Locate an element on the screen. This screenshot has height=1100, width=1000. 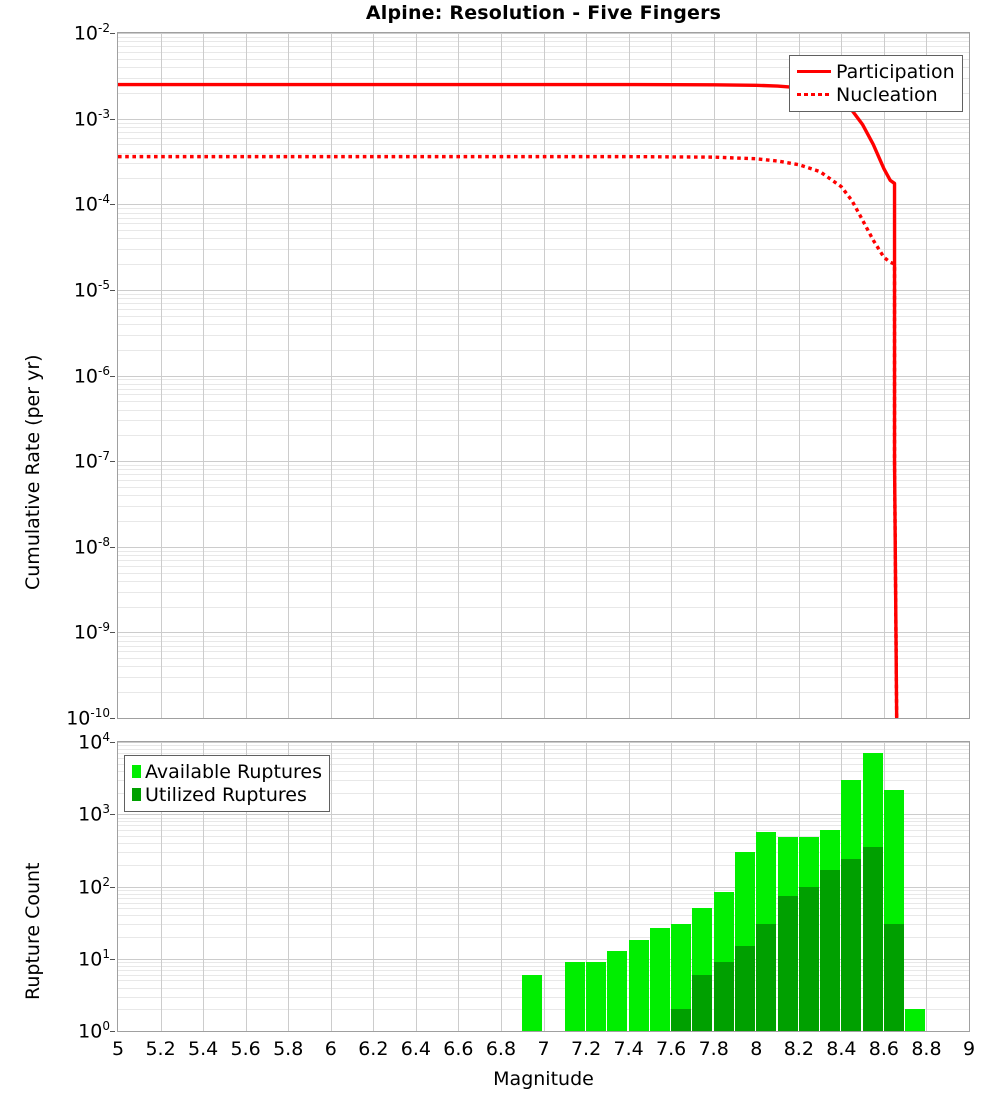
y-tick-label: 10⁻⁴ is located at coordinates (91, 204).